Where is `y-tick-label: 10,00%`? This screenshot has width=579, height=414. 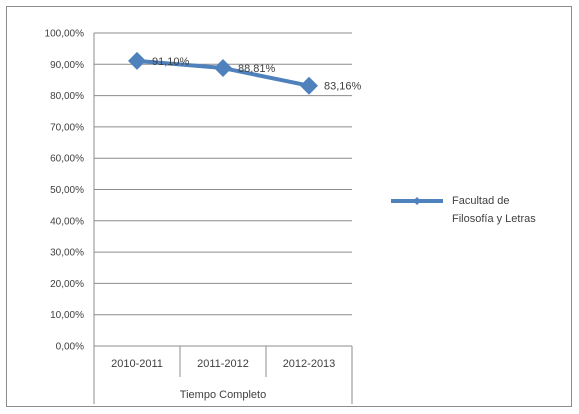 y-tick-label: 10,00% is located at coordinates (67, 315).